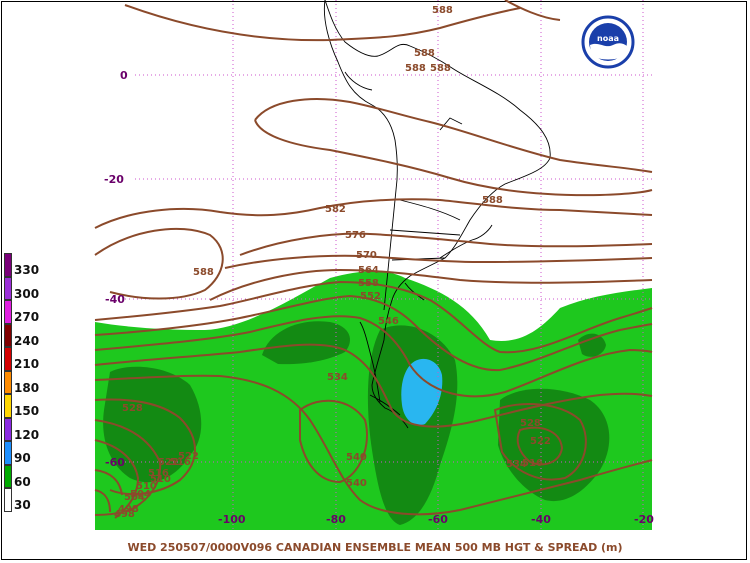  I want to click on noaa-logo: noaa, so click(608, 42).